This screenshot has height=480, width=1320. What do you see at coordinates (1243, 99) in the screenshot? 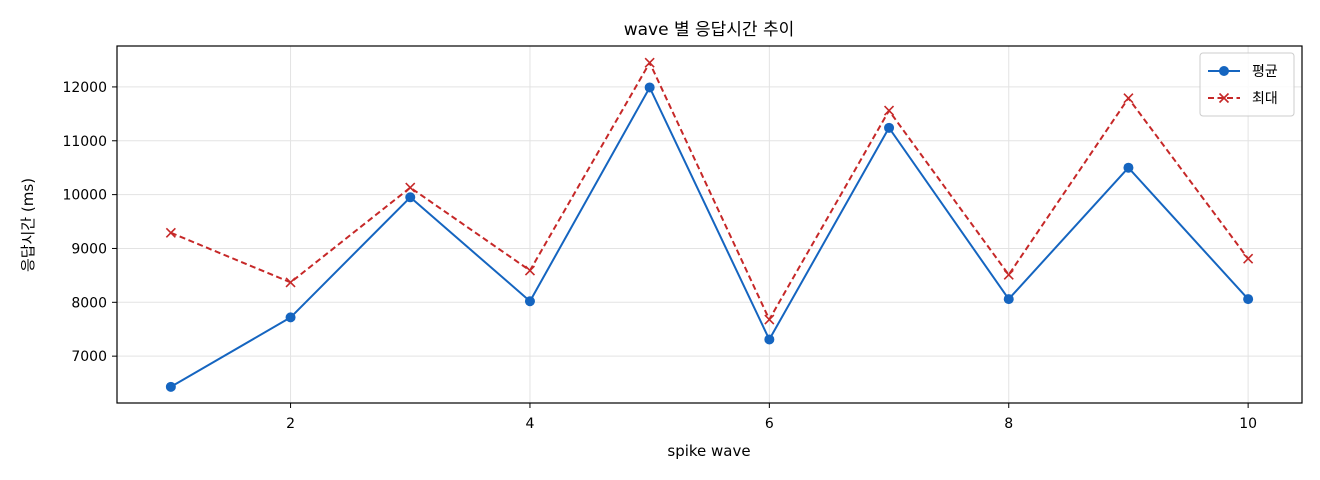
I see `legend-item-1: 최대` at bounding box center [1243, 99].